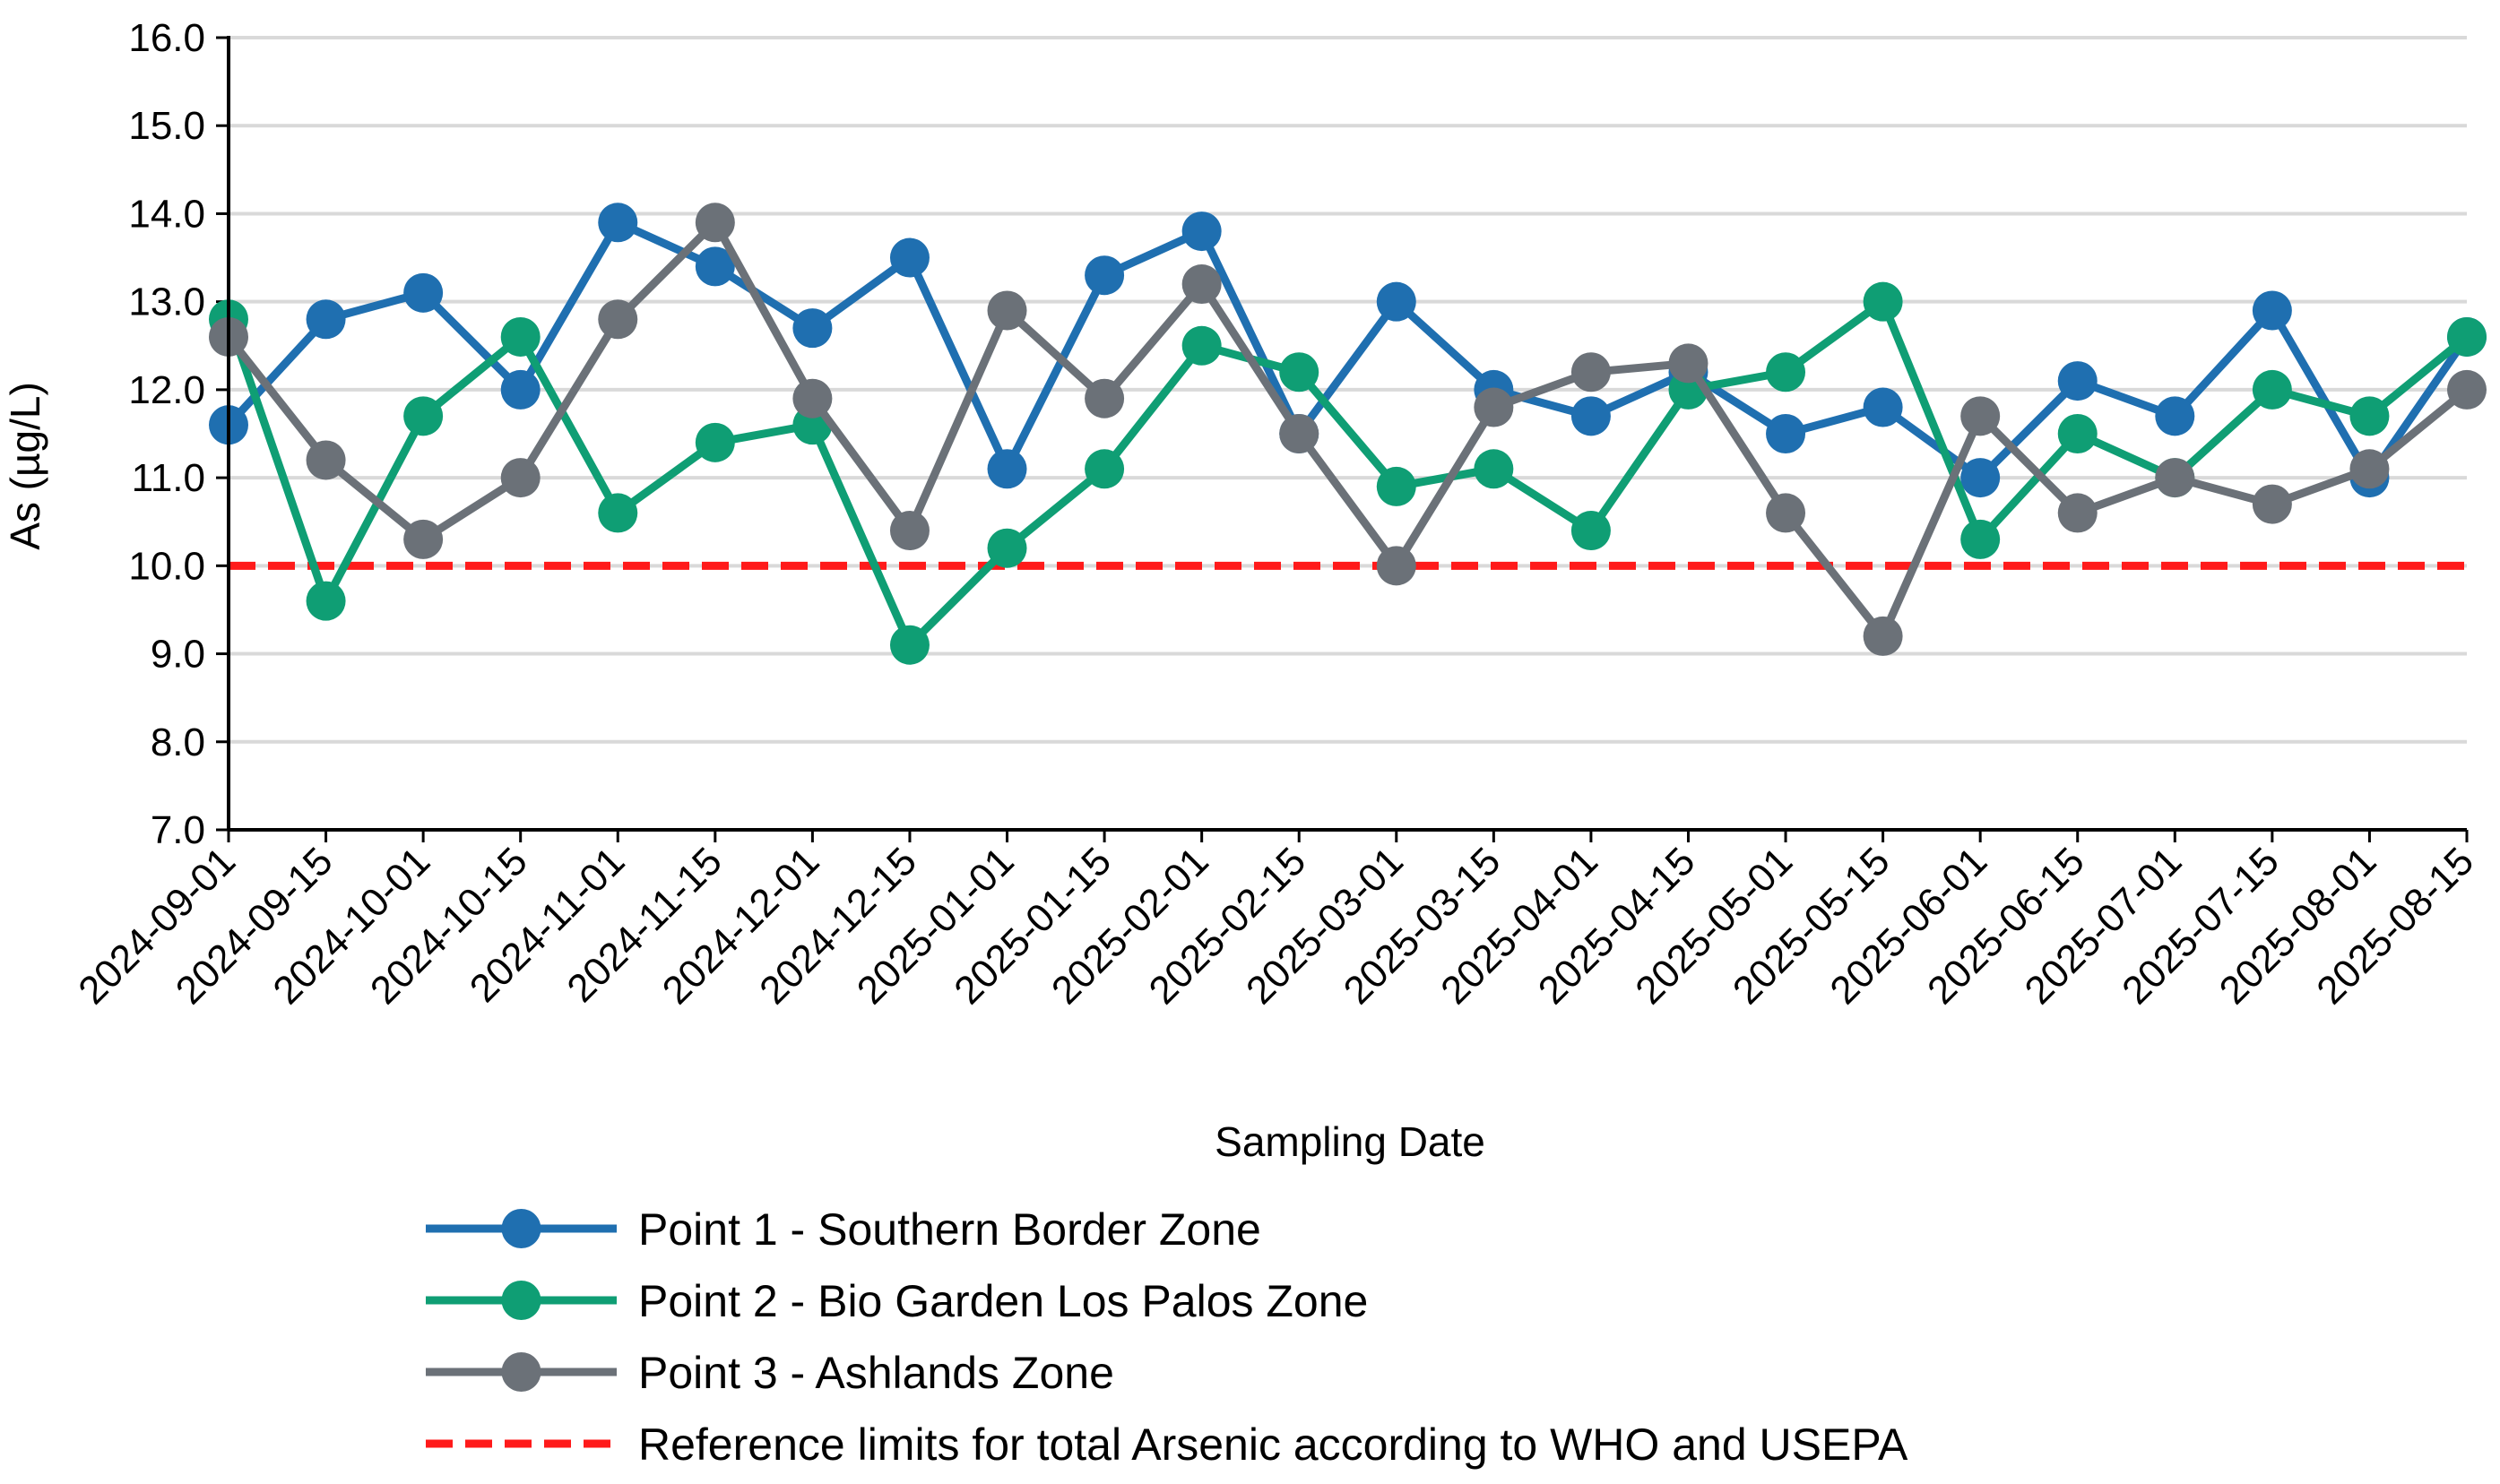 This screenshot has height=1484, width=2500. Describe the element at coordinates (166, 126) in the screenshot. I see `y-tick-label: 15.0` at that location.